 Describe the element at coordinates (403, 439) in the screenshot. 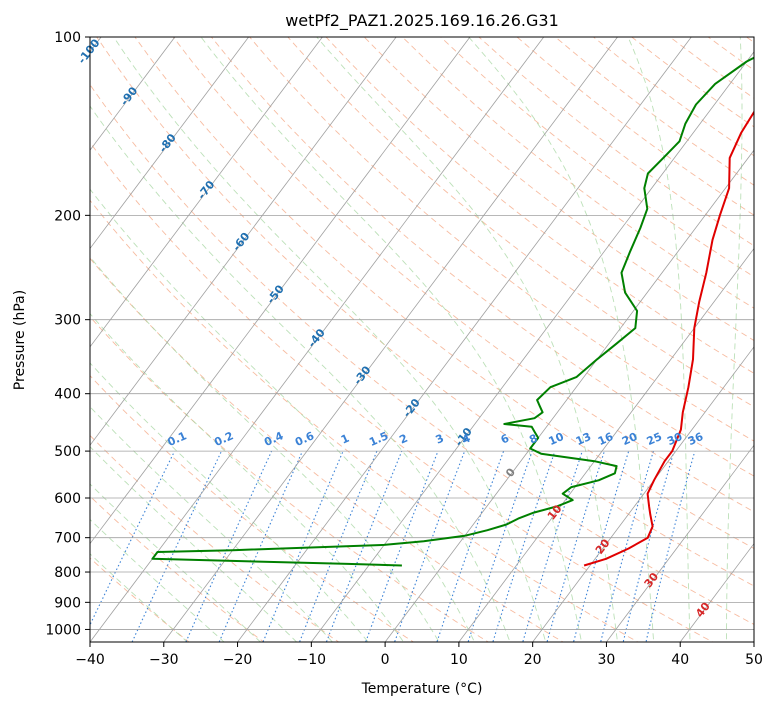

I see `mixing-ratio-label: 2` at that location.